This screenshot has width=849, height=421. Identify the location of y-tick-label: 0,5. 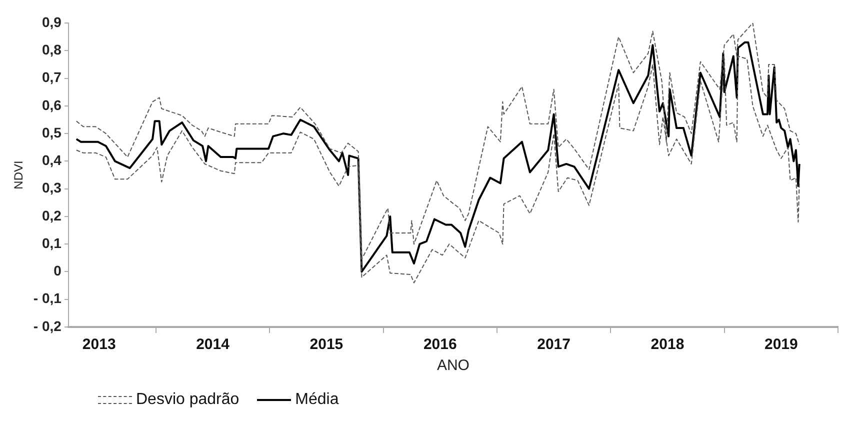
(52, 132).